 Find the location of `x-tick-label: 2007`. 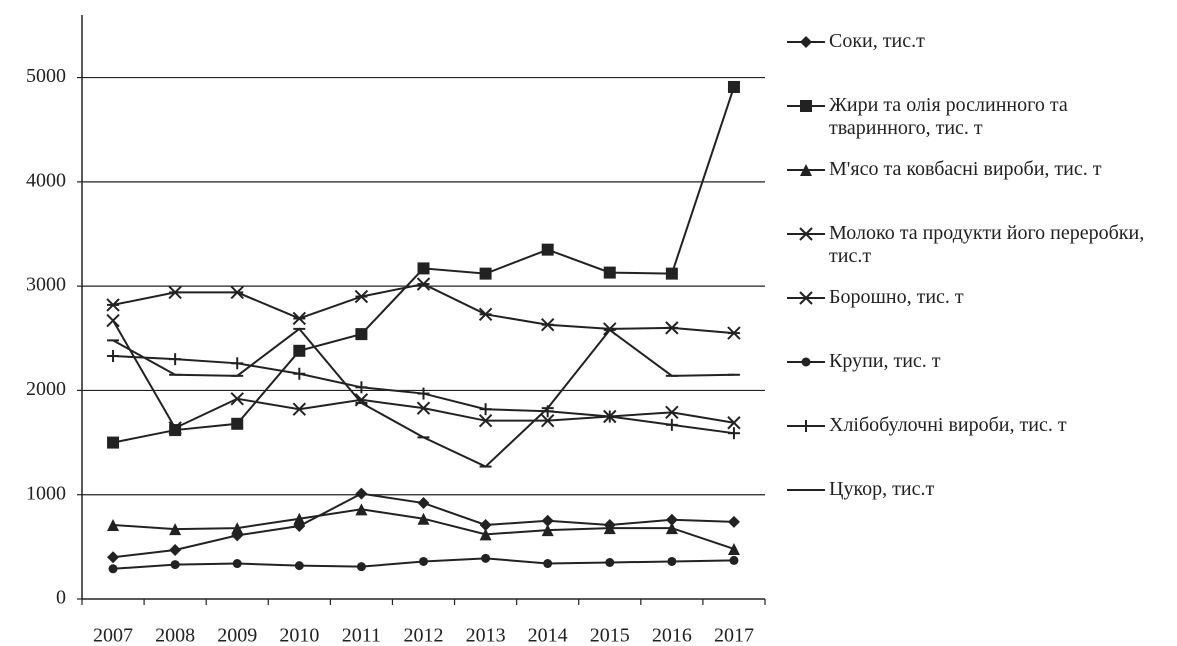

x-tick-label: 2007 is located at coordinates (113, 635).